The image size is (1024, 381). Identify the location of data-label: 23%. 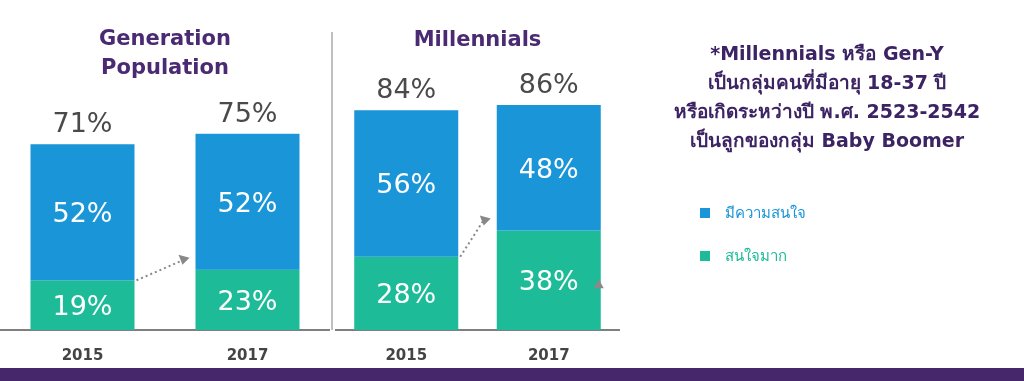
(247, 300).